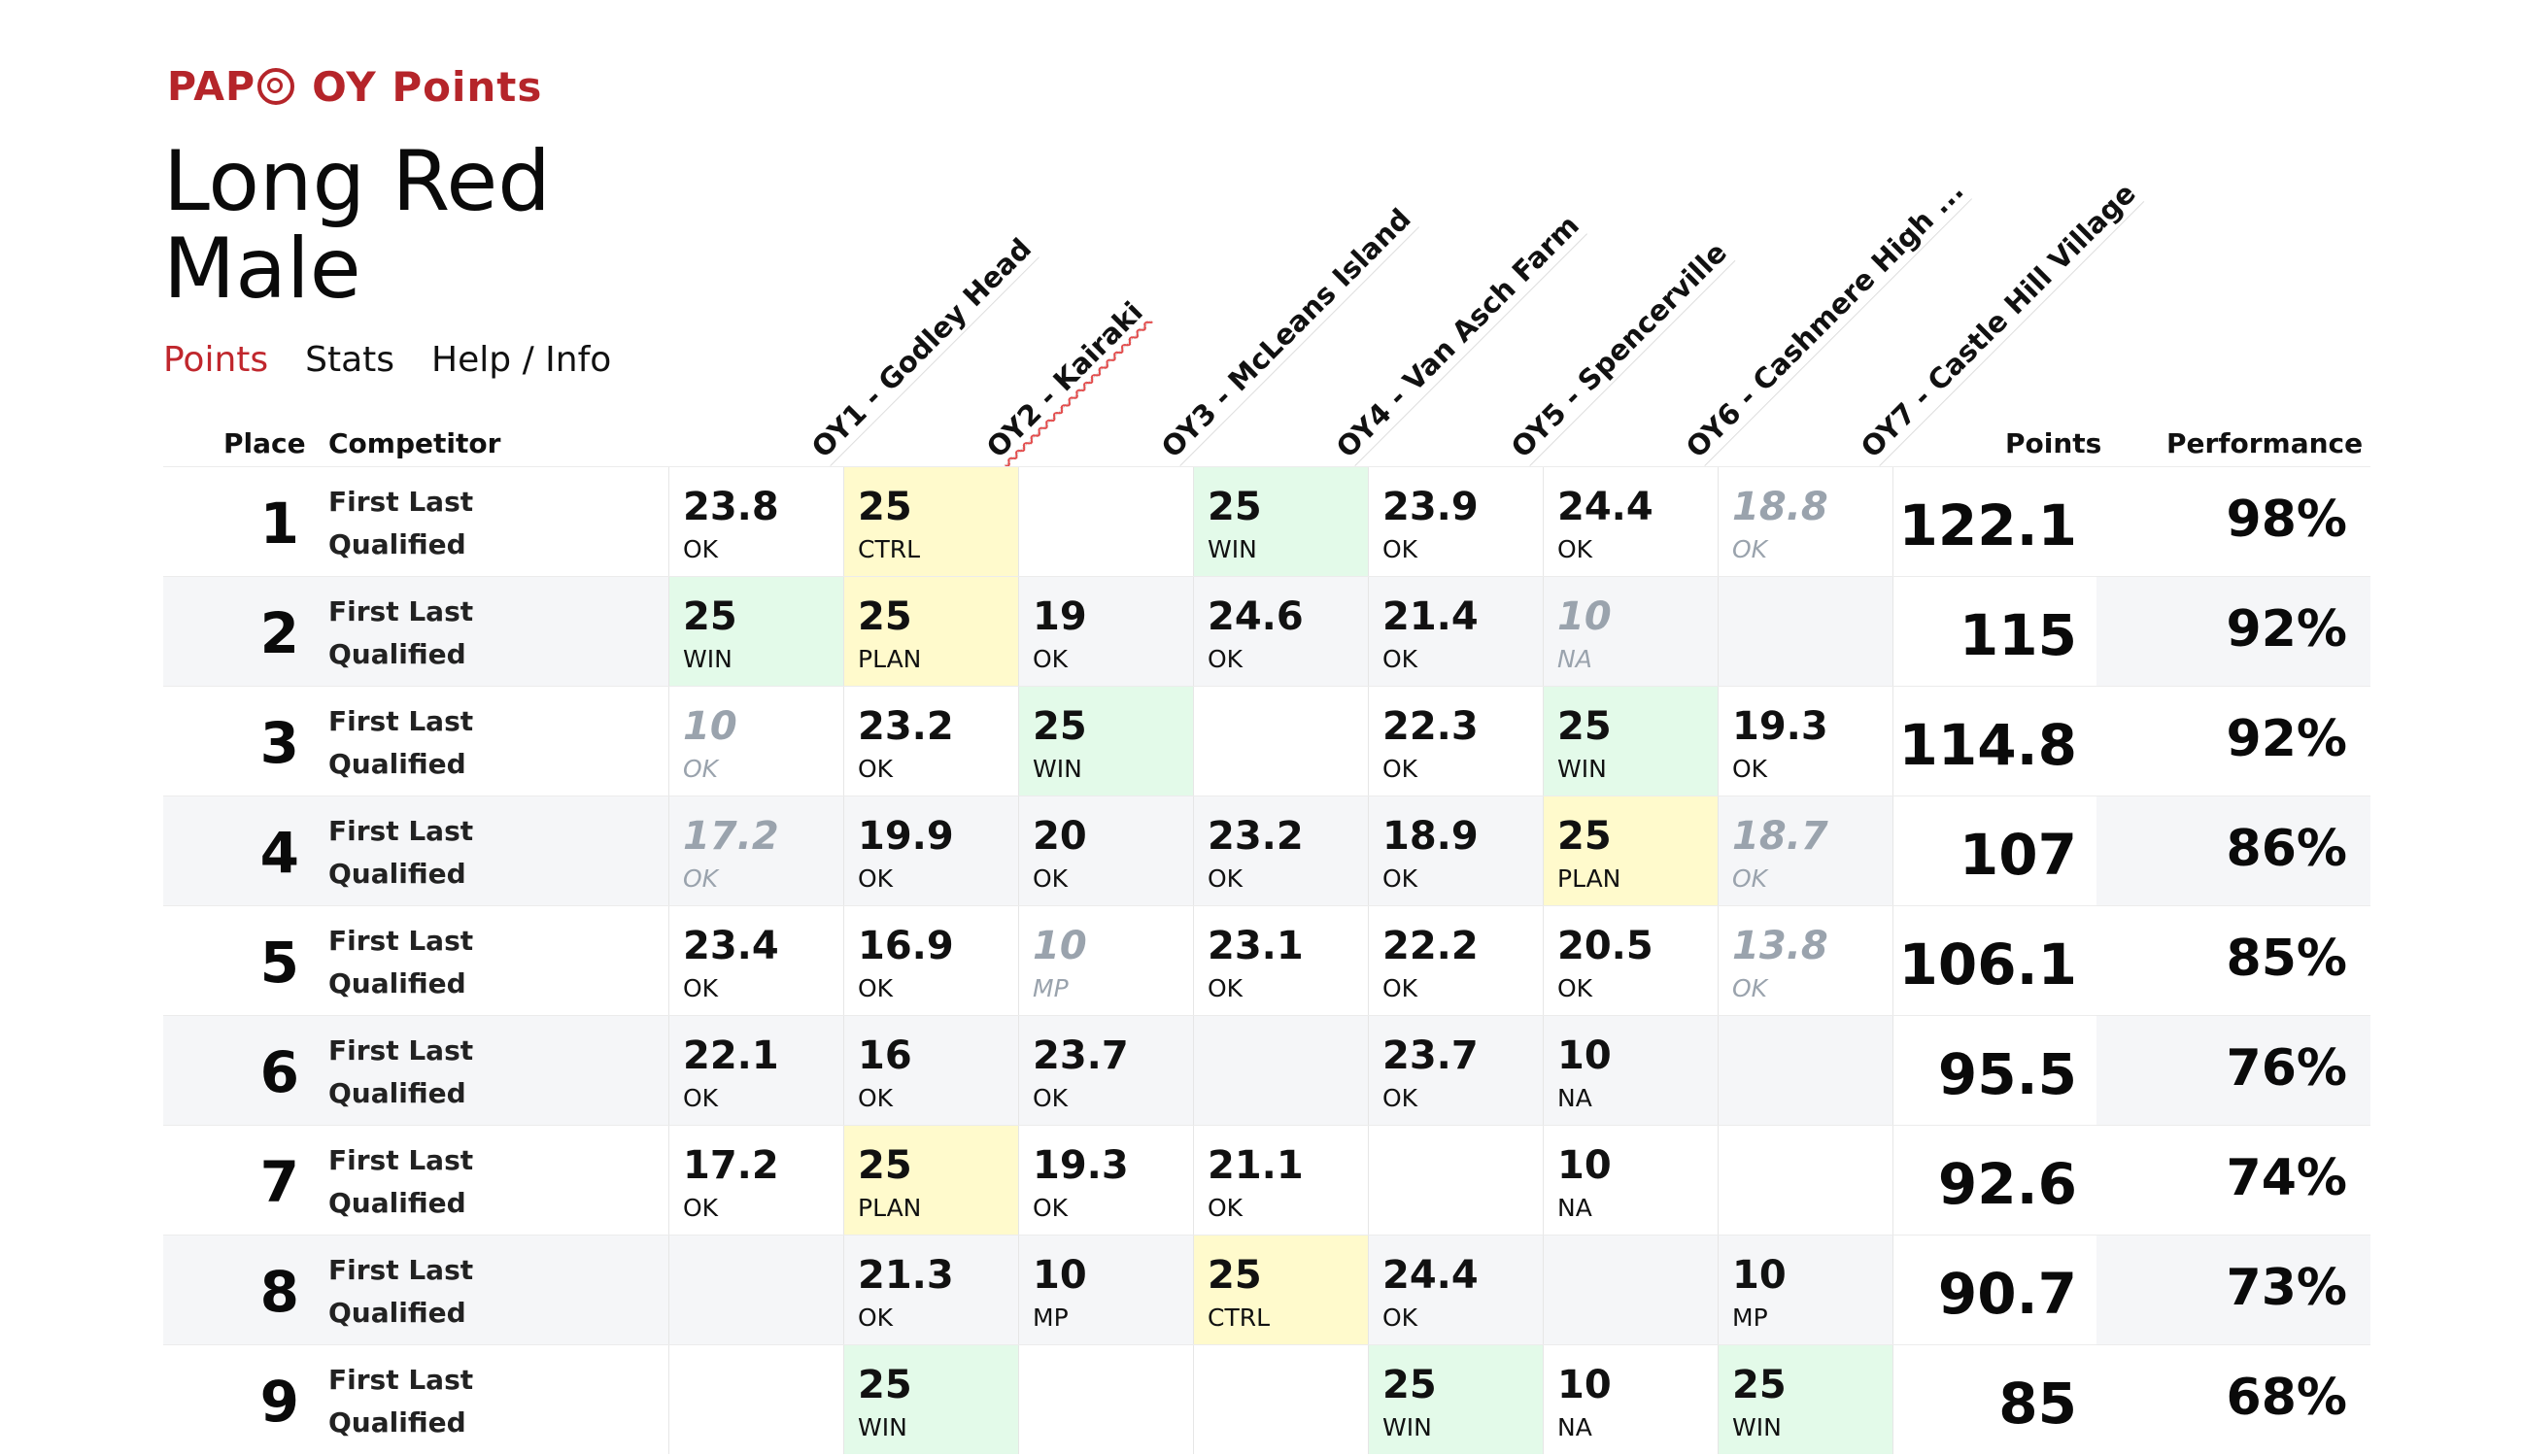 This screenshot has height=1456, width=2522. What do you see at coordinates (1805, 521) in the screenshot?
I see `result-cell-oy7: 18.8 OK` at bounding box center [1805, 521].